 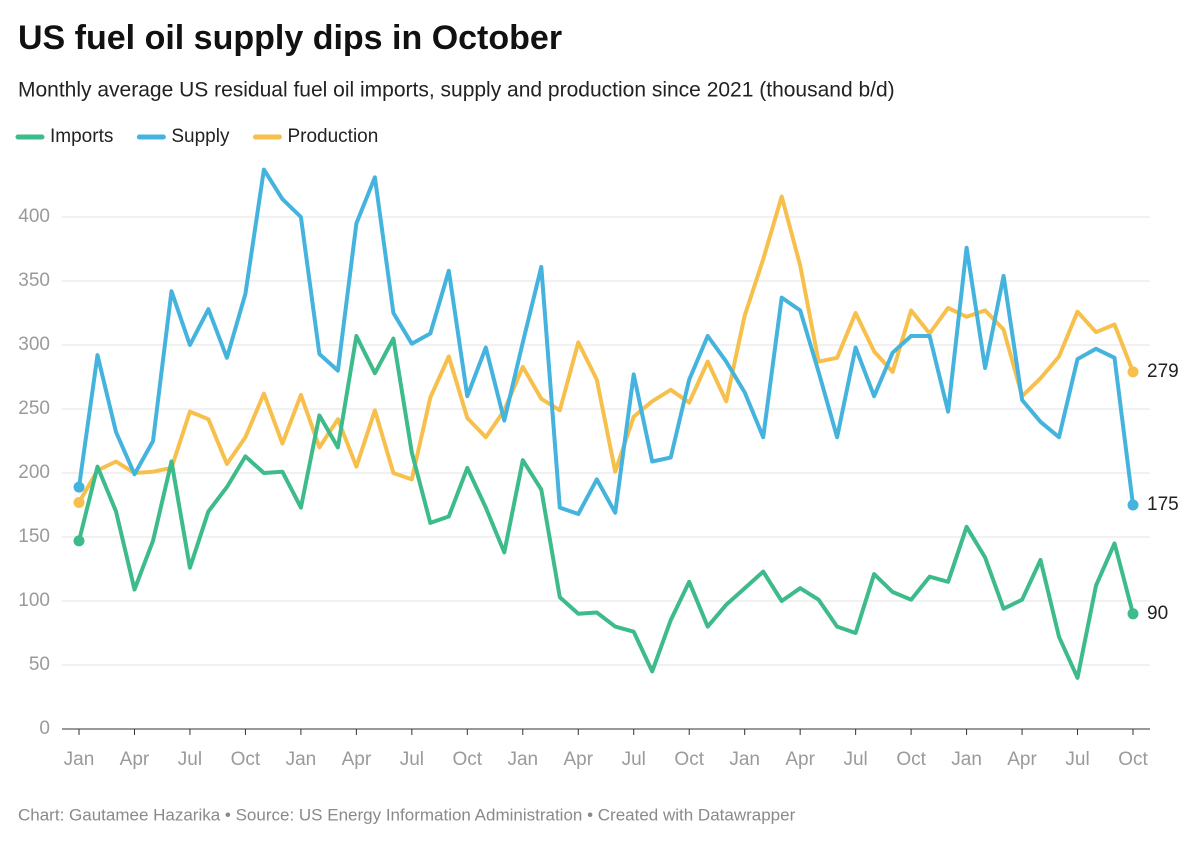 What do you see at coordinates (1157, 613) in the screenshot?
I see `end-label: 90` at bounding box center [1157, 613].